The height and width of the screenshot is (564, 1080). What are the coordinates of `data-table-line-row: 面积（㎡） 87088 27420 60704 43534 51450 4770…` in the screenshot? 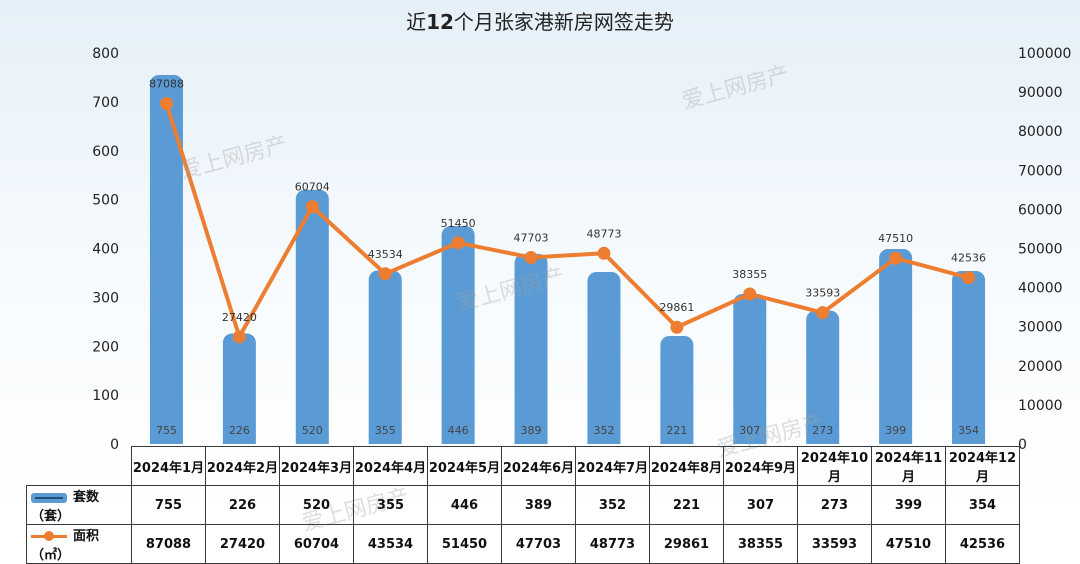 It's located at (523, 544).